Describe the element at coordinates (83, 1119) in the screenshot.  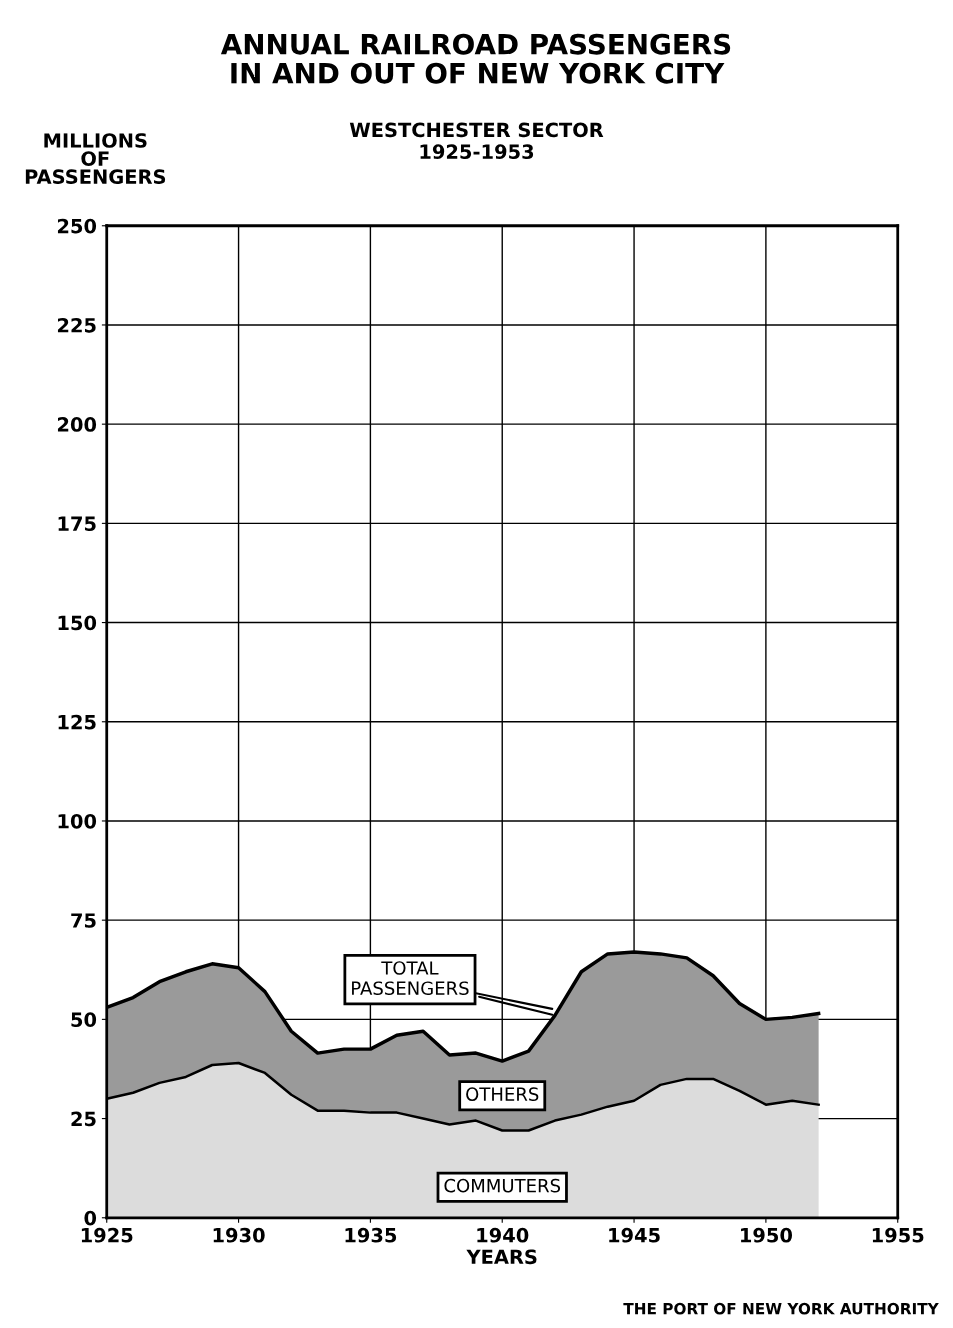
I see `y-tick-label: 25` at that location.